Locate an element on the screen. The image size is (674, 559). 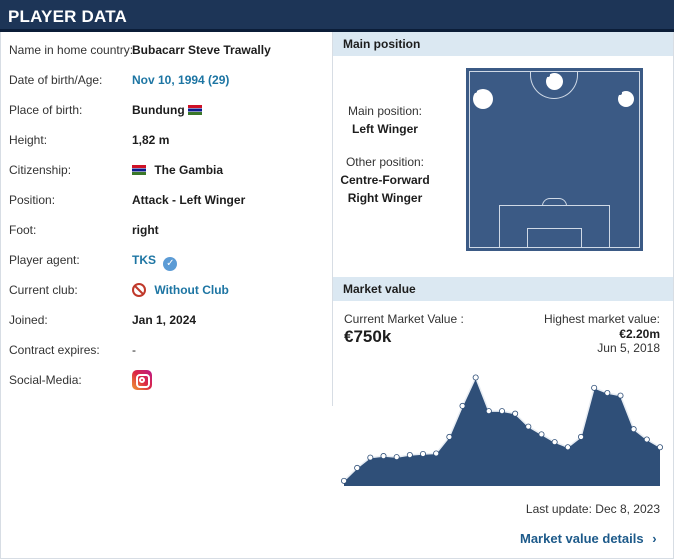
chevron-right-icon: › is located at coordinates (654, 538).